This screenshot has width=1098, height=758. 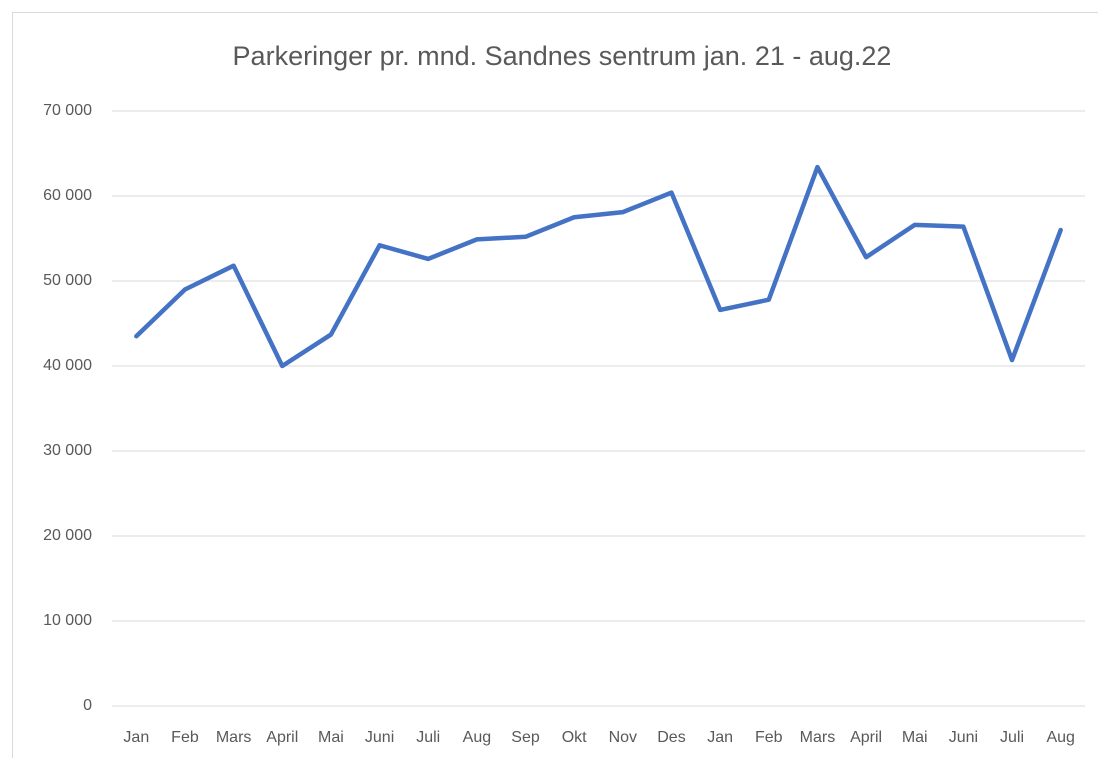 What do you see at coordinates (67, 365) in the screenshot?
I see `y-tick-label: 40 000` at bounding box center [67, 365].